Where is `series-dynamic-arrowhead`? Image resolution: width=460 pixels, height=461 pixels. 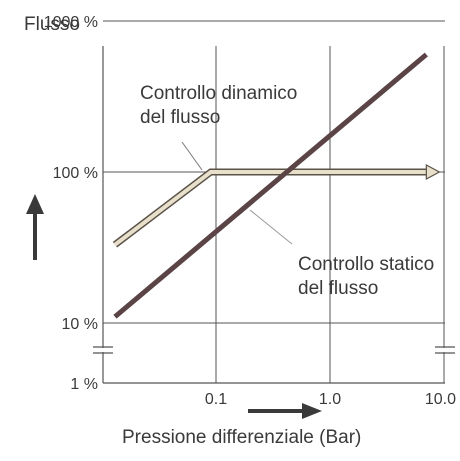 series-dynamic-arrowhead is located at coordinates (433, 172).